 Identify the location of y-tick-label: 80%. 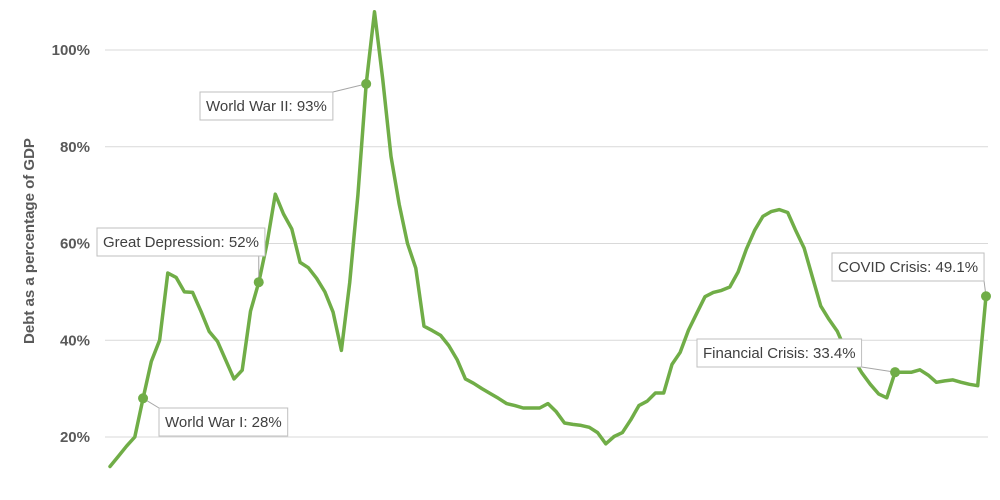
(75, 147).